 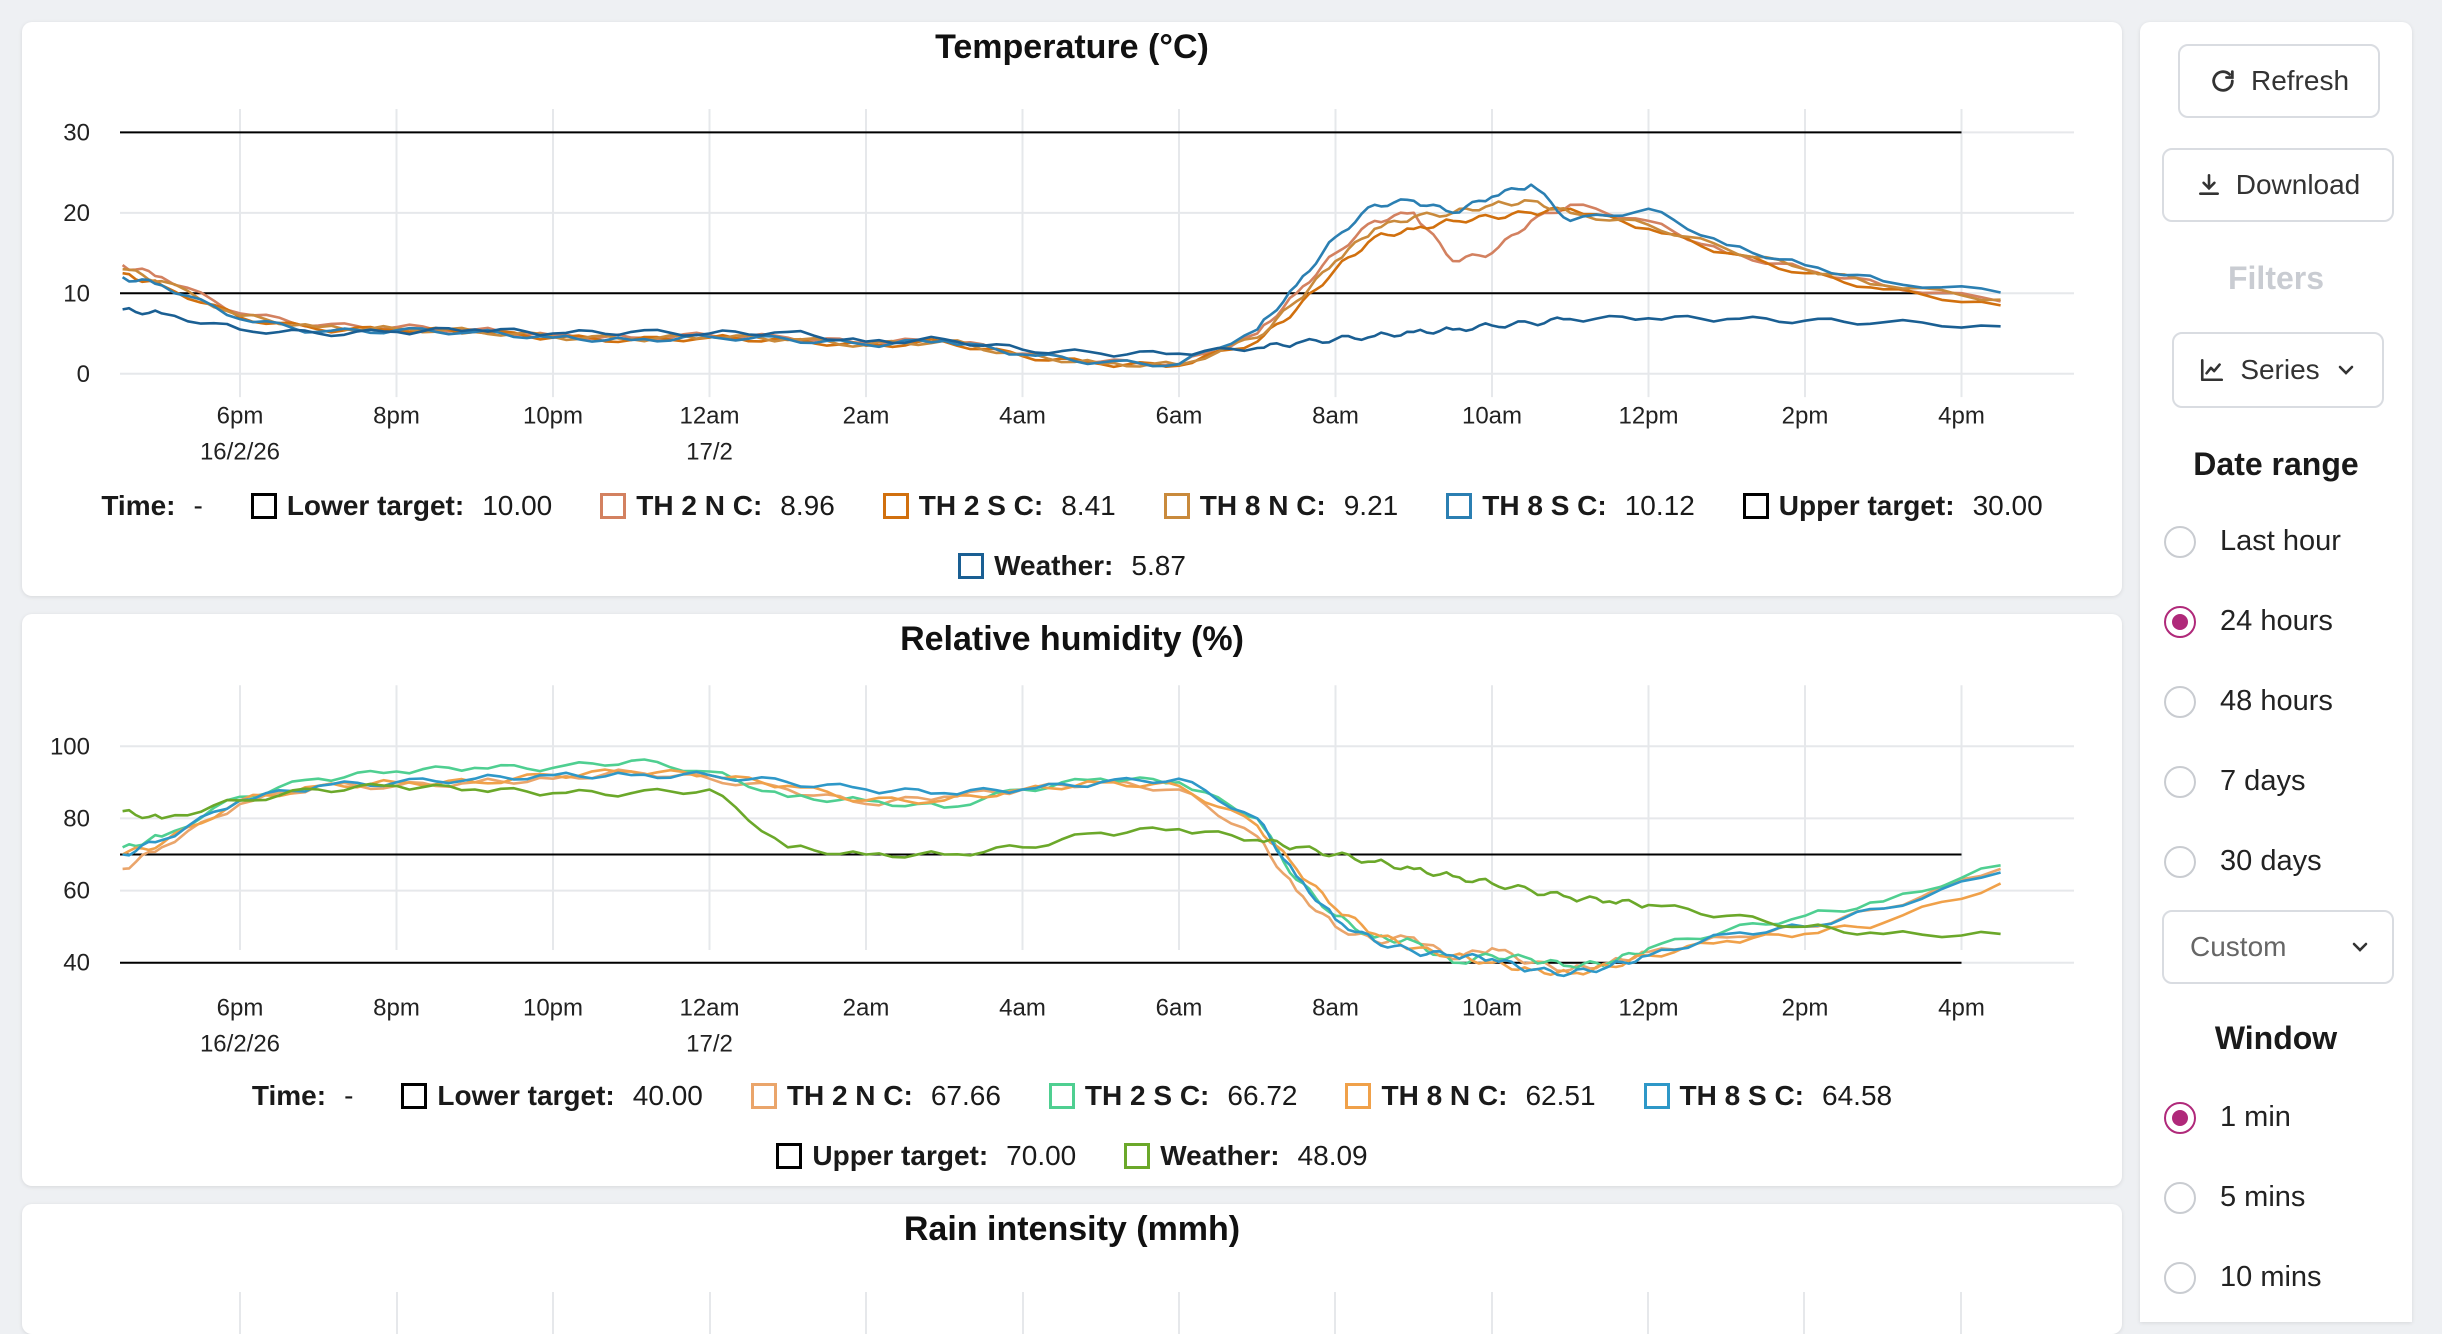 What do you see at coordinates (2279, 81) in the screenshot?
I see `refresh-button: Refresh` at bounding box center [2279, 81].